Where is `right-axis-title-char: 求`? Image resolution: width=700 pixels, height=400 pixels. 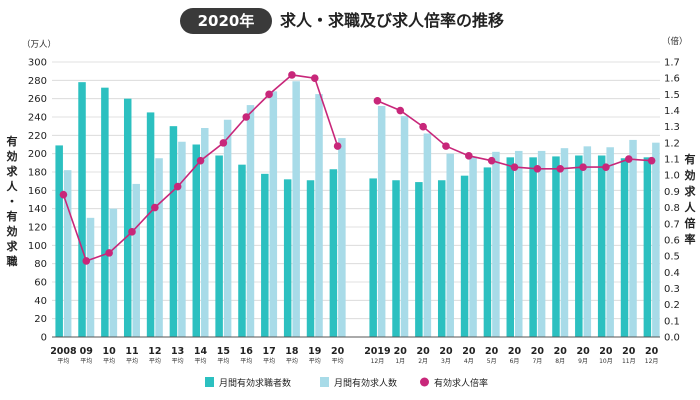 right-axis-title-char: 求 is located at coordinates (691, 191).